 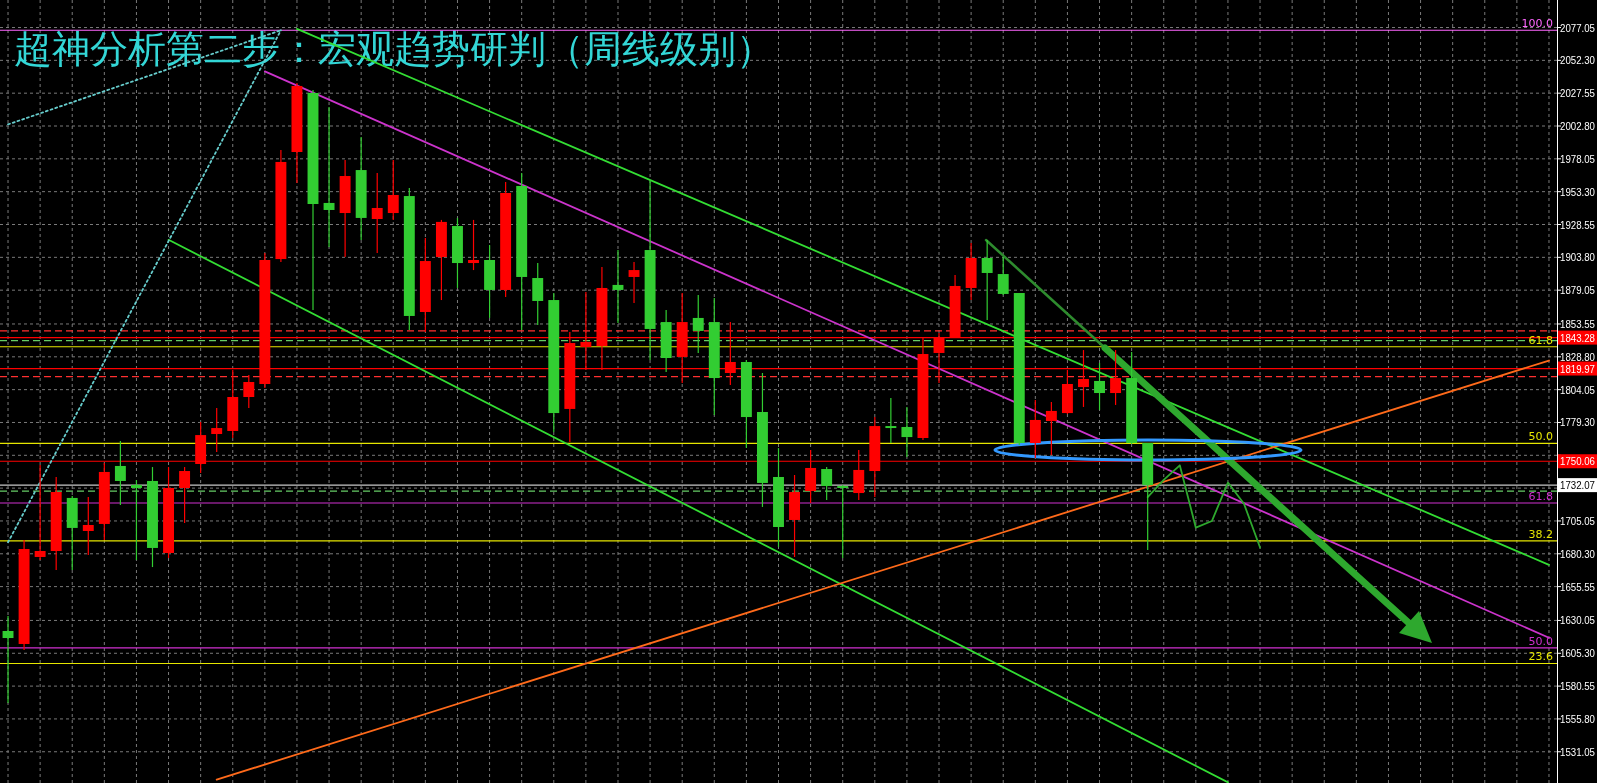 I want to click on y-tick-label: 1928.55, so click(x=1578, y=224).